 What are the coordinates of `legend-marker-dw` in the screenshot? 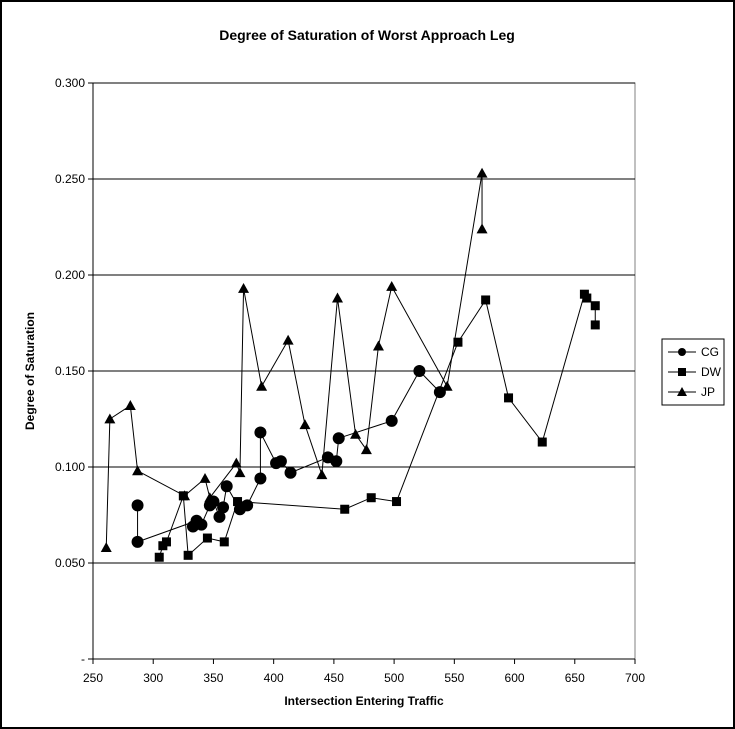 It's located at (682, 372).